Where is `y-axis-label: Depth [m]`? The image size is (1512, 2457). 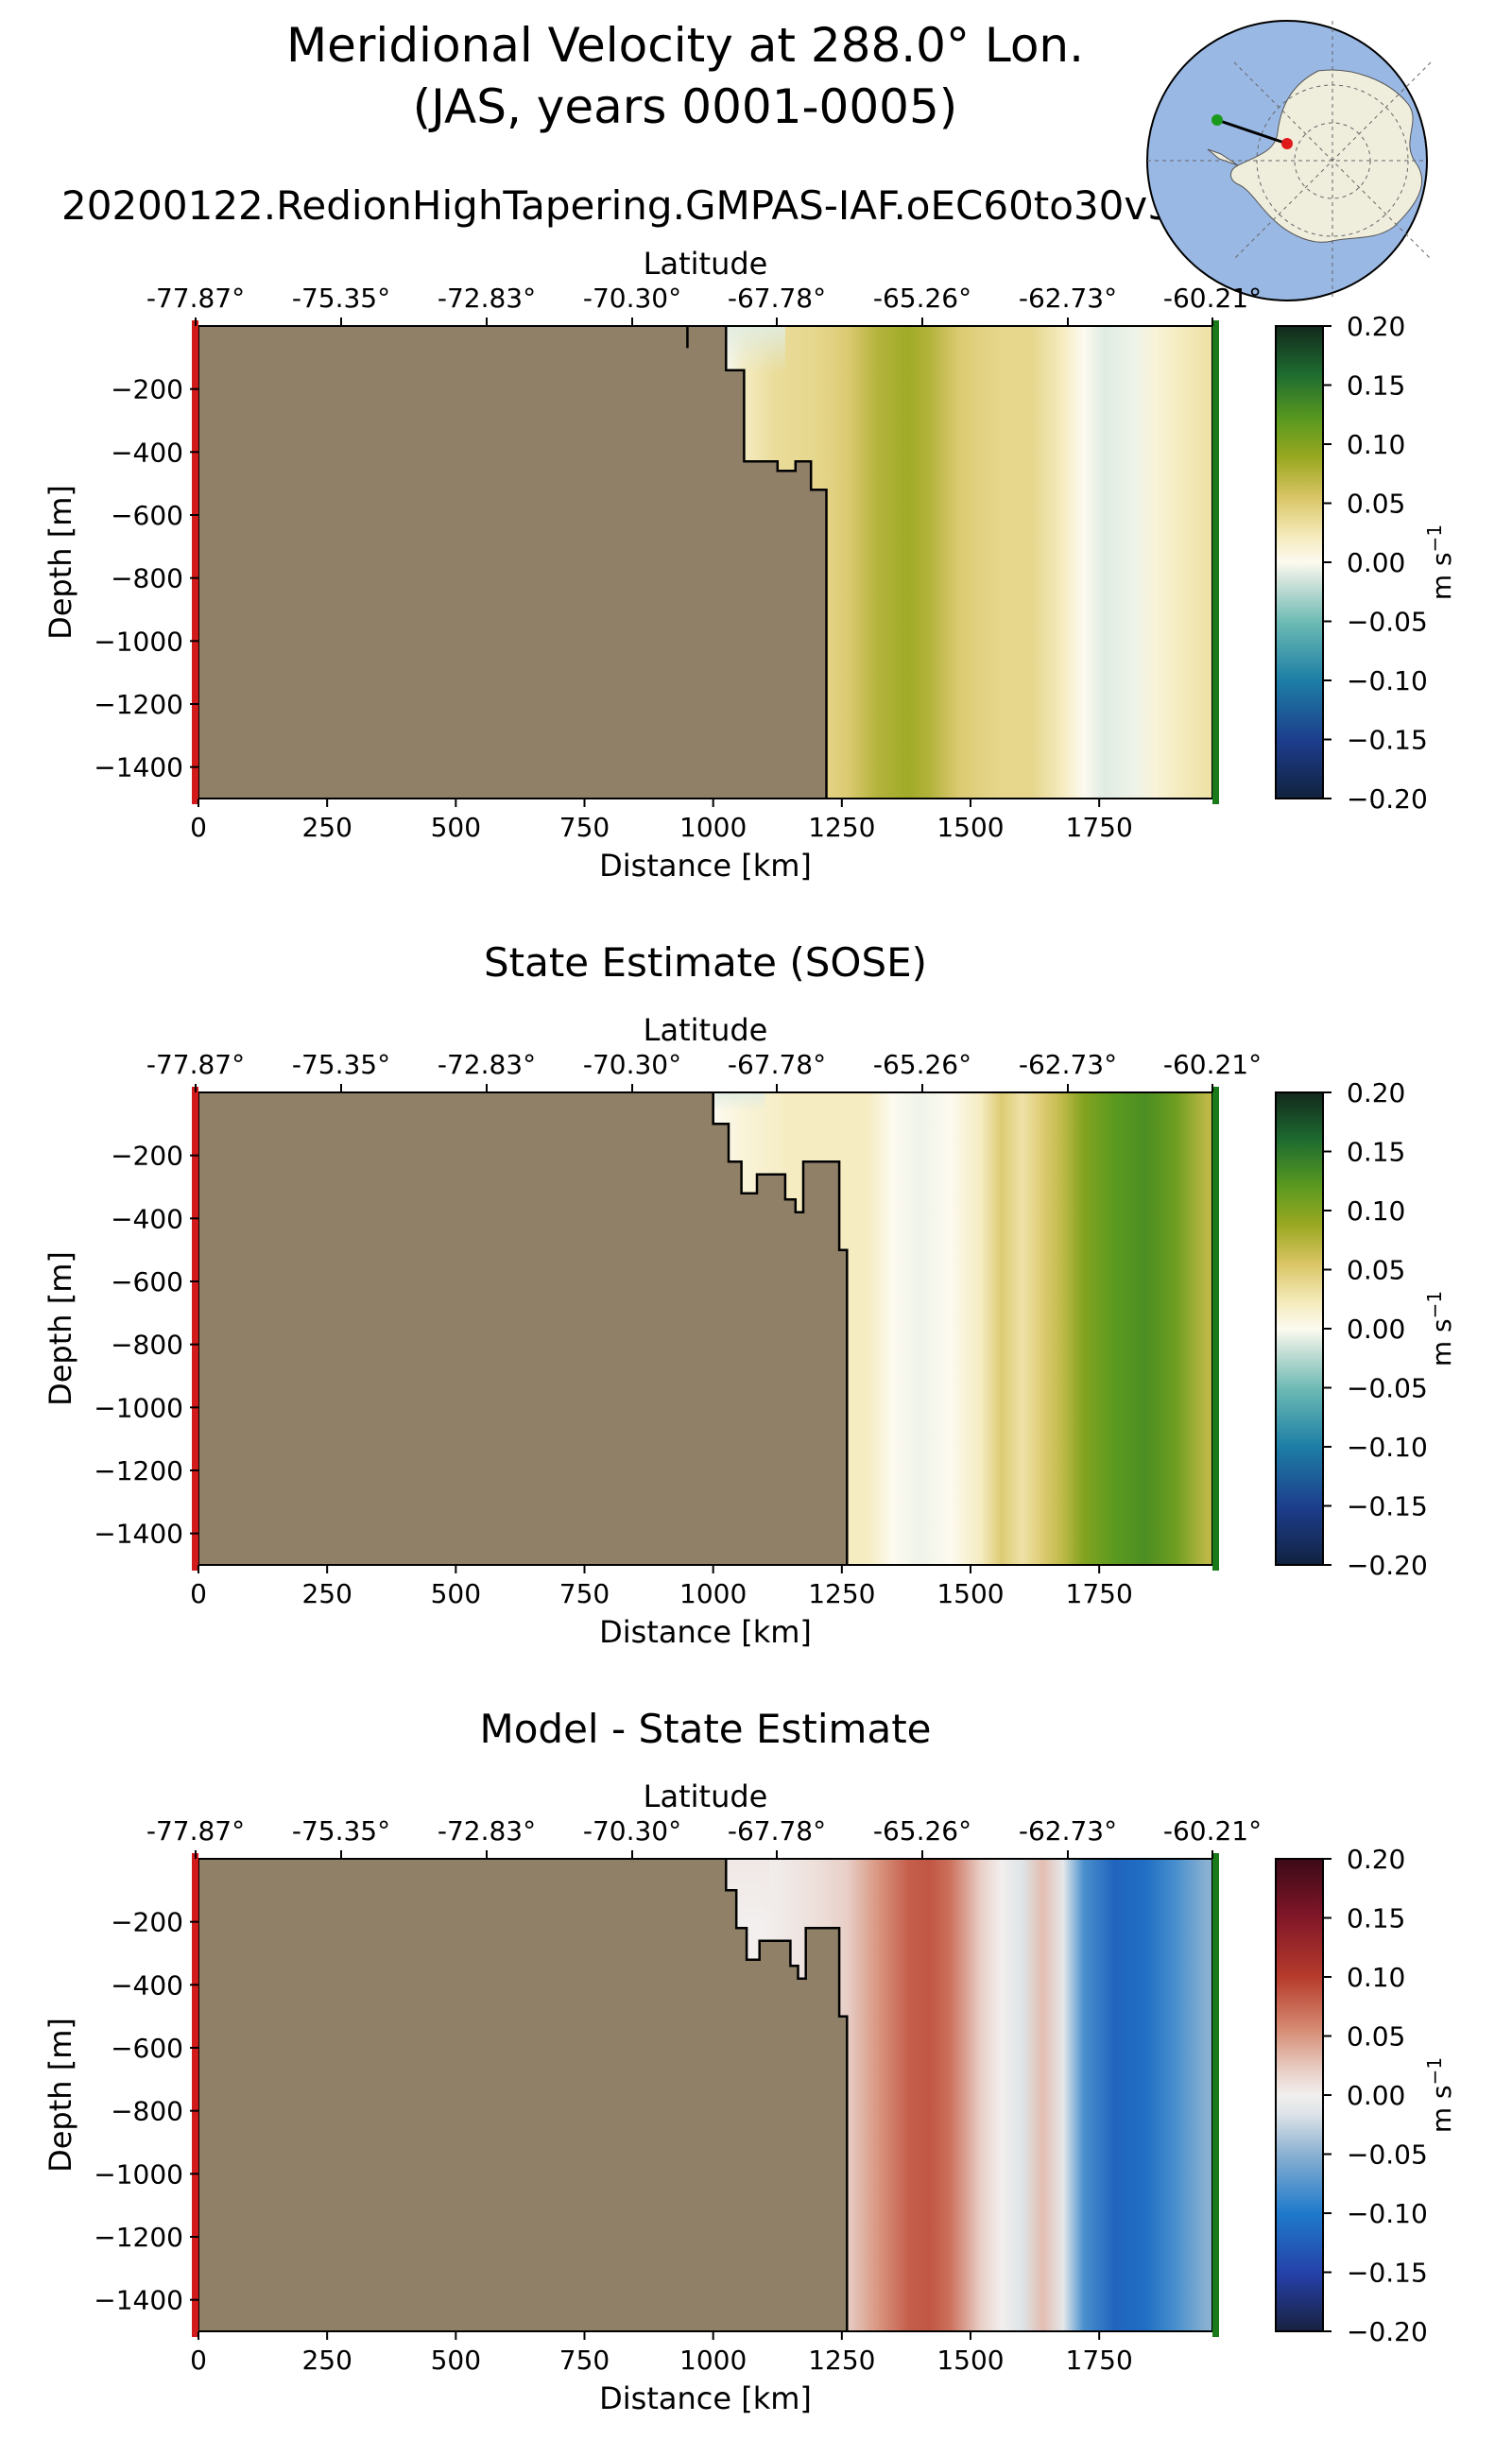 y-axis-label: Depth [m] is located at coordinates (60, 1328).